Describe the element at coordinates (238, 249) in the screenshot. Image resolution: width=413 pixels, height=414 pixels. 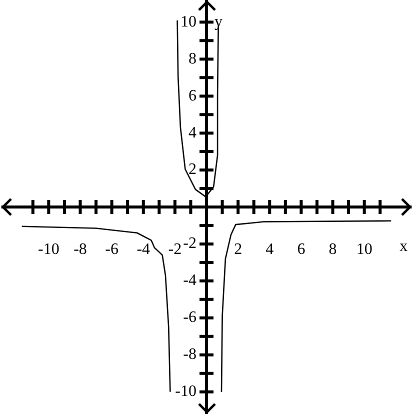
I see `x-tick-label: 2` at that location.